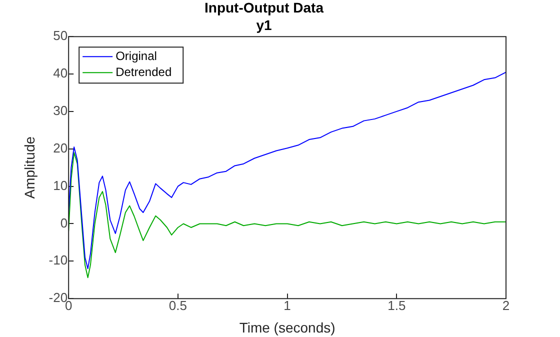 The height and width of the screenshot is (337, 560). I want to click on y-tick-label: -10, so click(58, 260).